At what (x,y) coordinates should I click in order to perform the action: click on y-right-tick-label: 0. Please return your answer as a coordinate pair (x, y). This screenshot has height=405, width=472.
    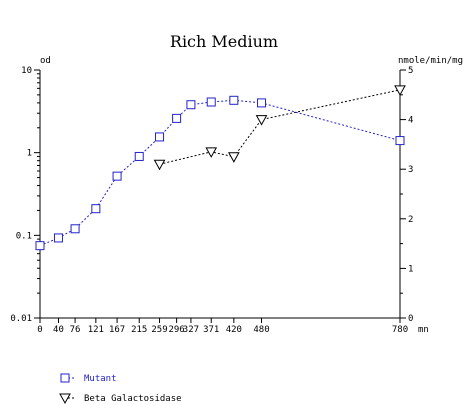
    Looking at the image, I should click on (410, 319).